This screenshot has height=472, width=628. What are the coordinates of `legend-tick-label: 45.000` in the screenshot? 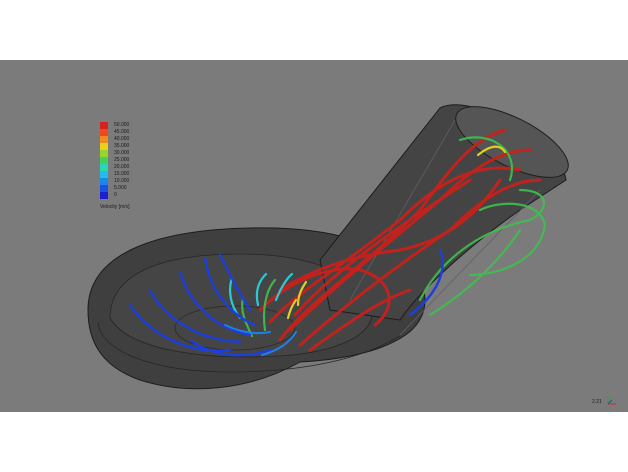 It's located at (122, 132).